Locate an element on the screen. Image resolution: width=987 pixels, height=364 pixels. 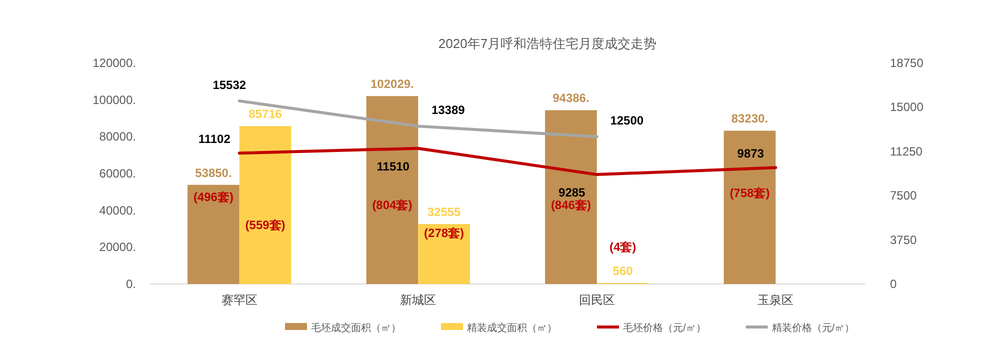
data-label: 11510 is located at coordinates (393, 166).